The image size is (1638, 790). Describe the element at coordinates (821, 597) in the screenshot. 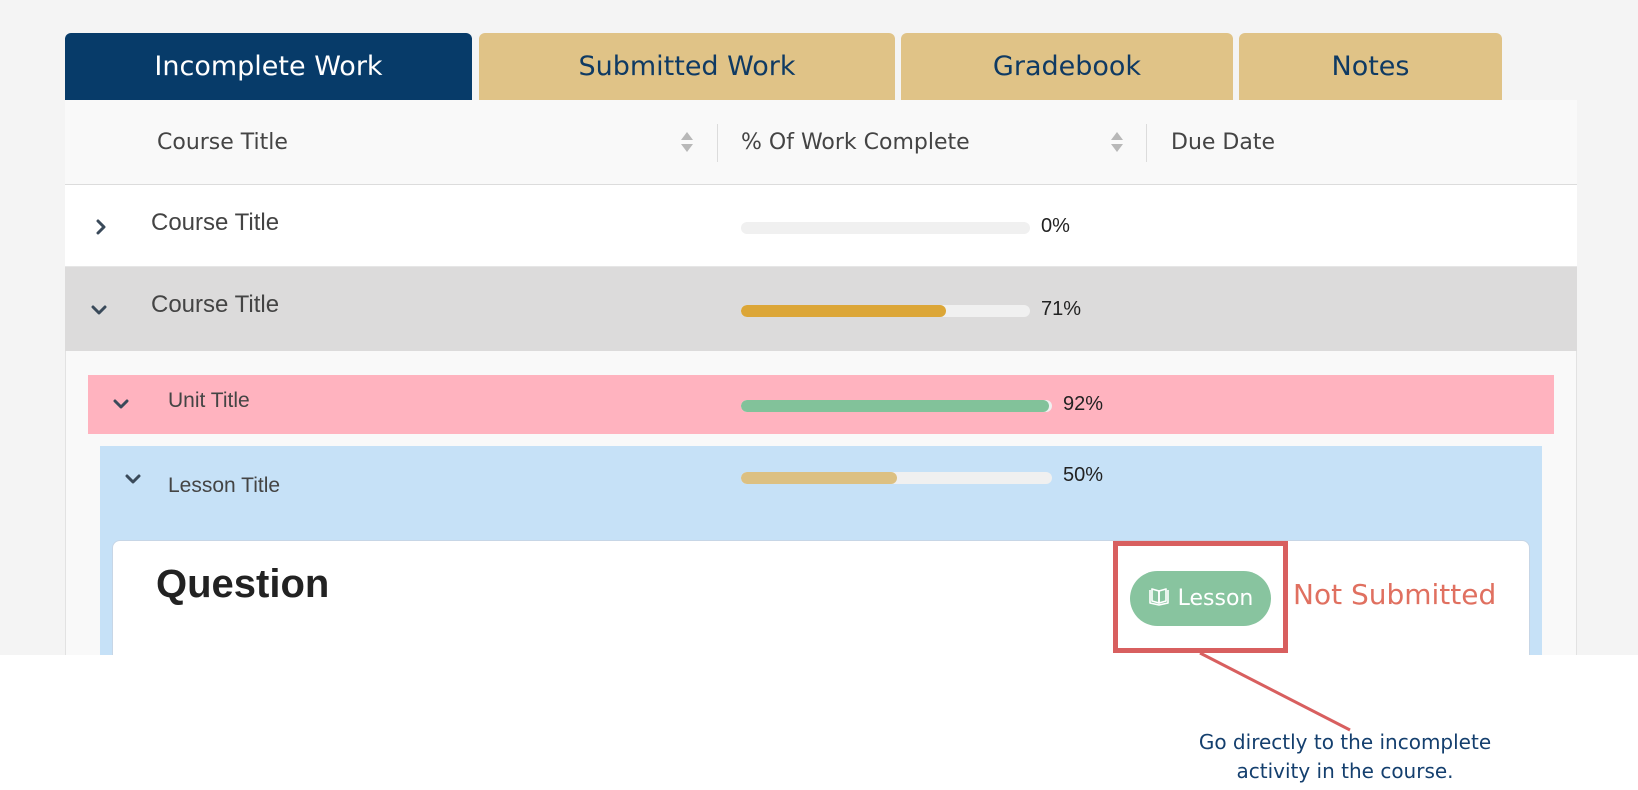

I see `question-card` at that location.